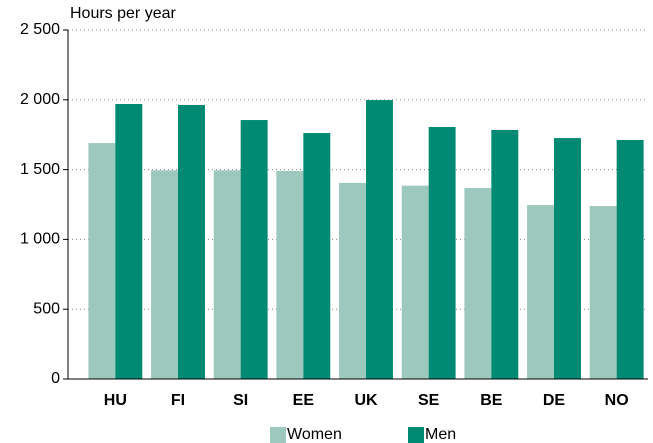 The image size is (653, 443). What do you see at coordinates (304, 400) in the screenshot?
I see `x-tick-label: EE` at bounding box center [304, 400].